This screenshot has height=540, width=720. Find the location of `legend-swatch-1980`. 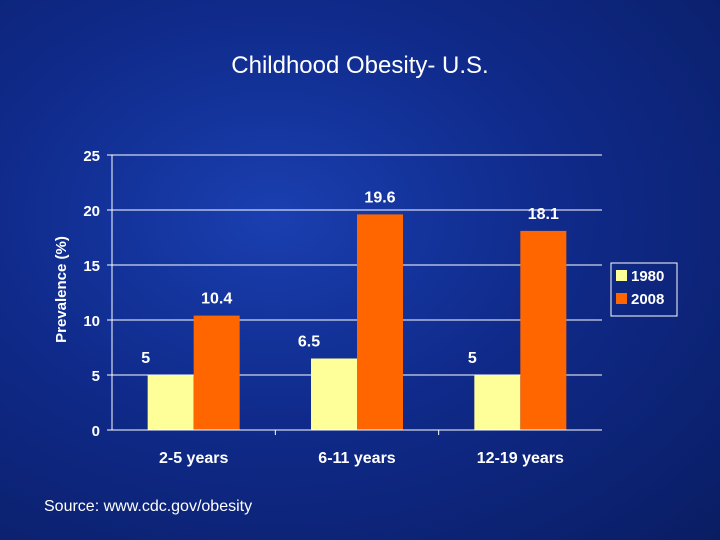

legend-swatch-1980 is located at coordinates (621, 275).